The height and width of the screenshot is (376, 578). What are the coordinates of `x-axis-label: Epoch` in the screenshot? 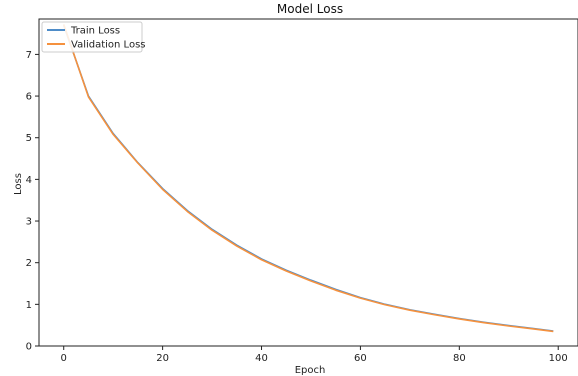 It's located at (310, 370).